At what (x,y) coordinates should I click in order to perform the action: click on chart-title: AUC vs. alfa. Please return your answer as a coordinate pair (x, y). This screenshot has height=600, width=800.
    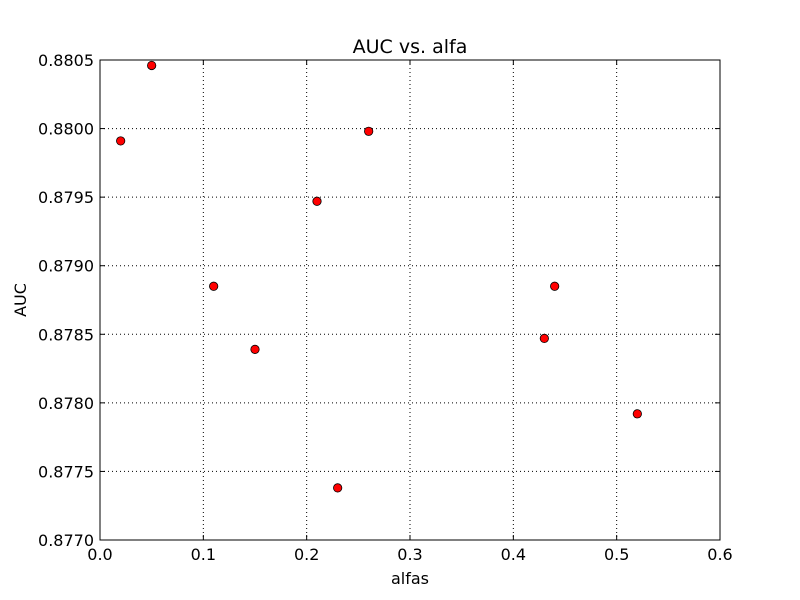
    Looking at the image, I should click on (410, 47).